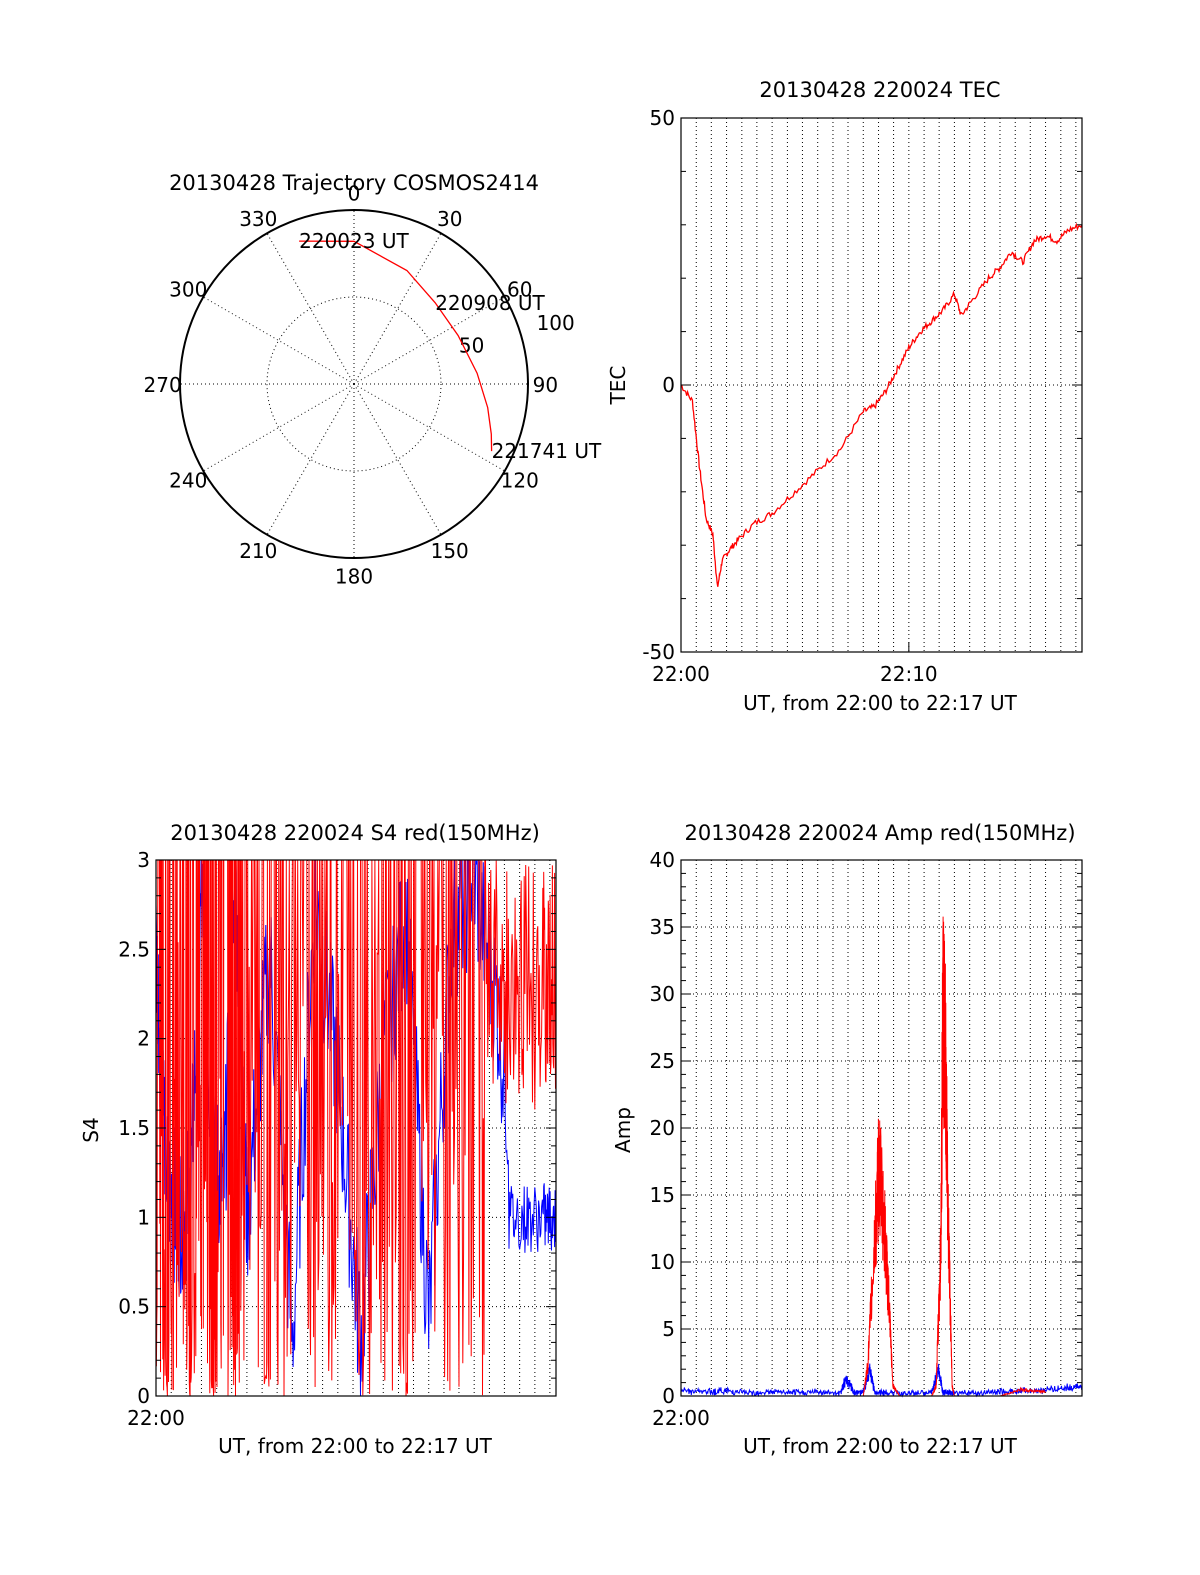 This screenshot has height=1575, width=1200. What do you see at coordinates (909, 674) in the screenshot?
I see `tec-xtick-label: 22:10` at bounding box center [909, 674].